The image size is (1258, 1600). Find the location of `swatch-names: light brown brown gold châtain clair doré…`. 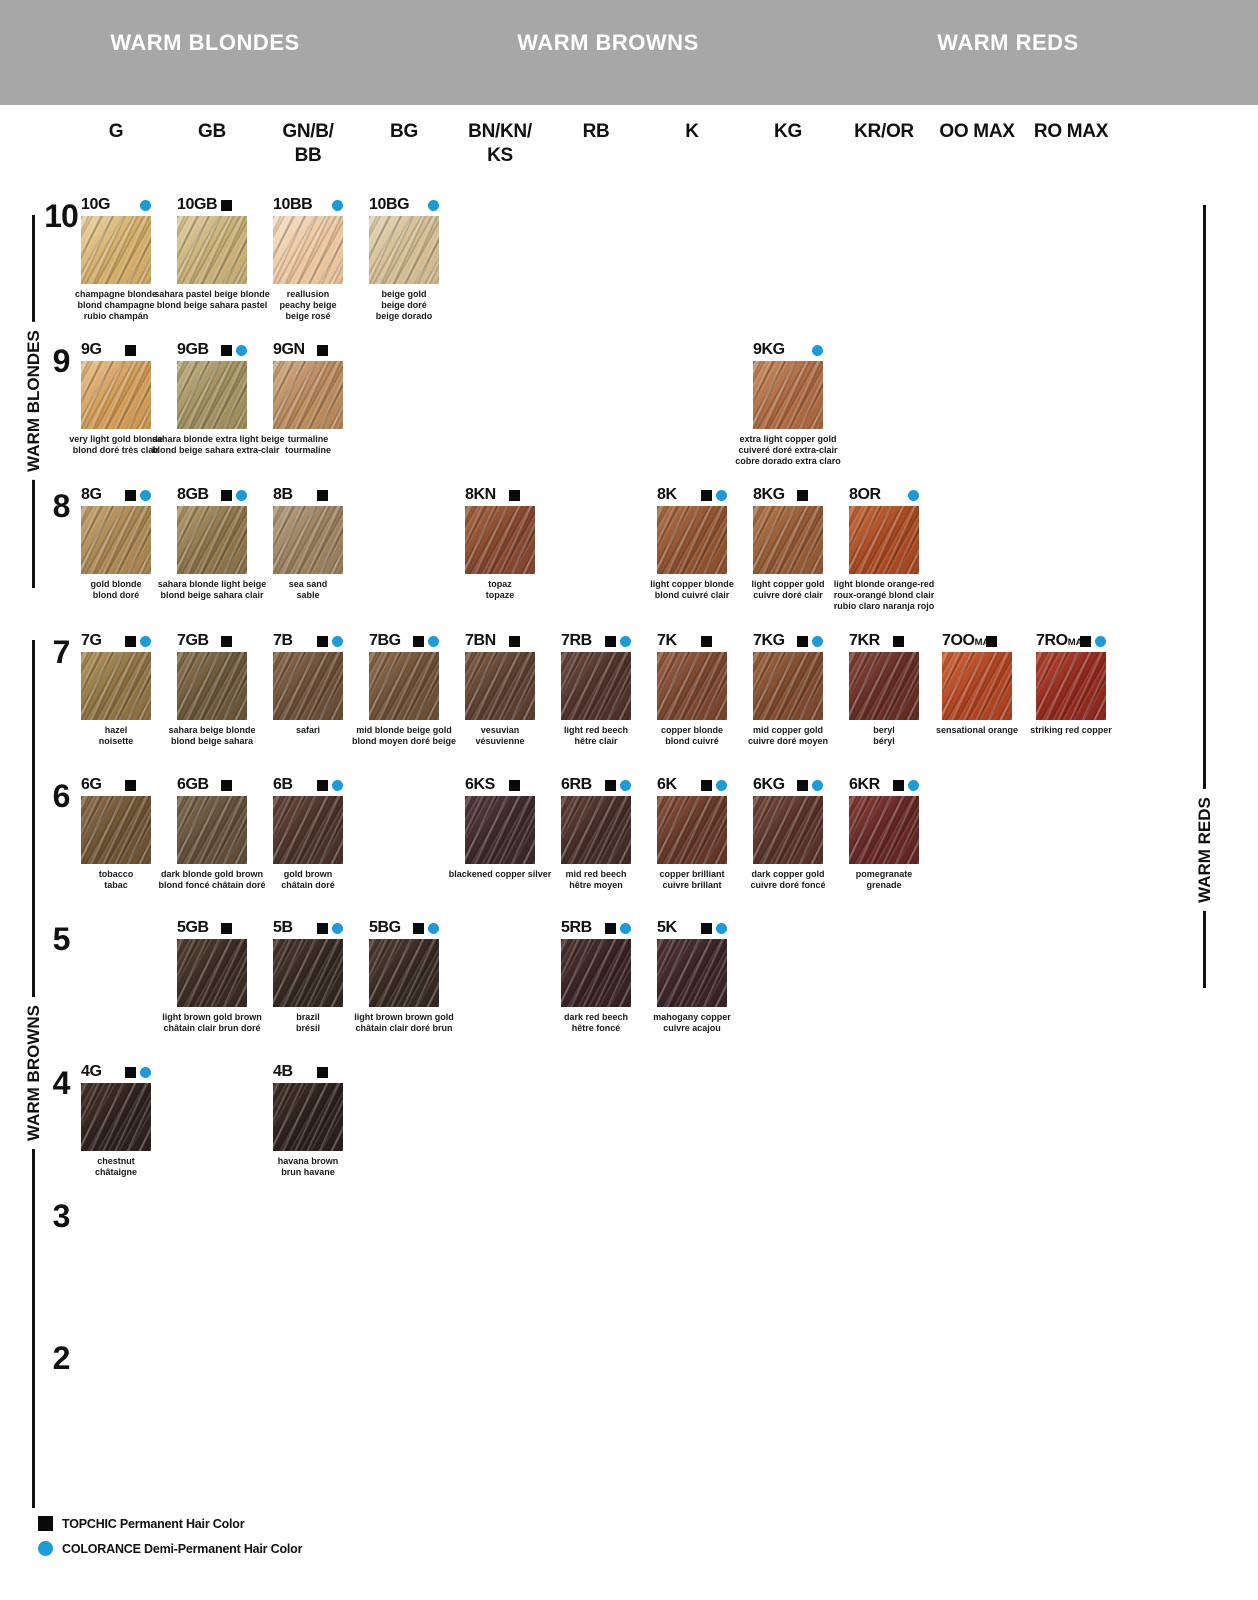

swatch-names: light brown brown gold châtain clair doré… is located at coordinates (404, 1023).